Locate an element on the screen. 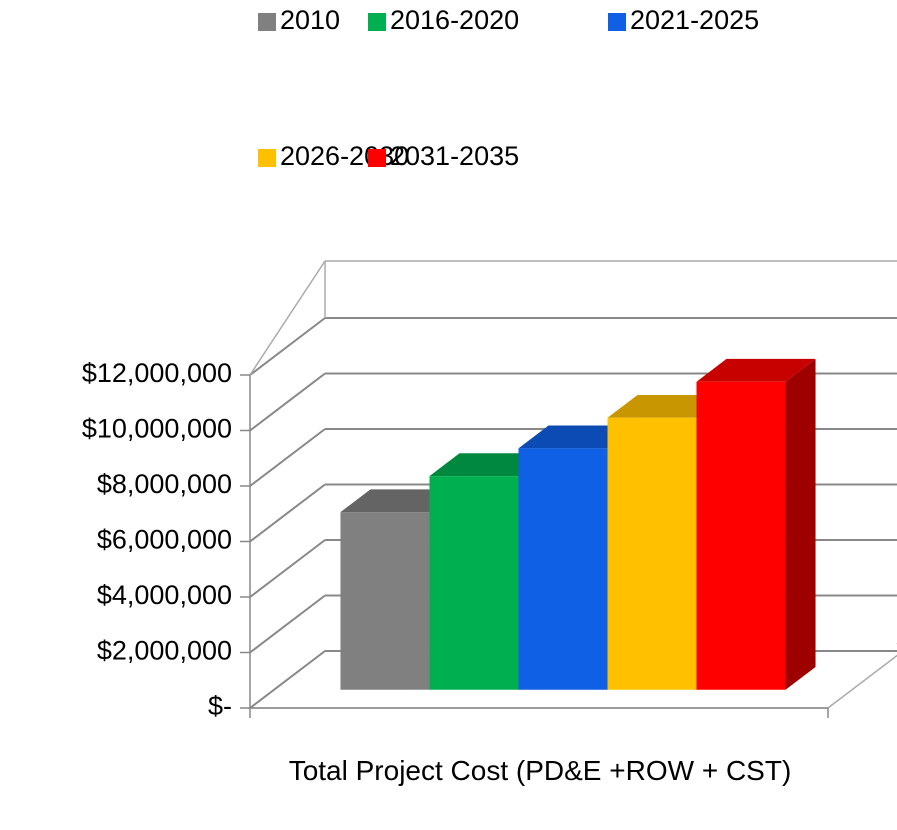 This screenshot has height=830, width=897. y-tick-label: $6,000,000 is located at coordinates (164, 540).